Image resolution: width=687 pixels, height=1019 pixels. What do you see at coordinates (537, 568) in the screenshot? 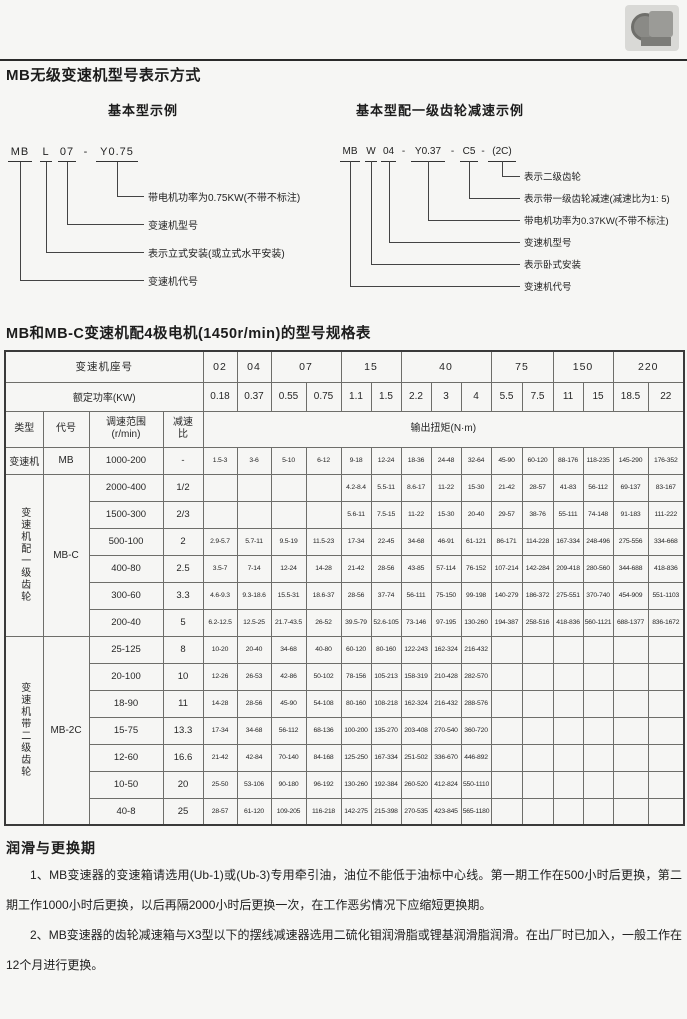
I see `torque-cell: 142-284` at bounding box center [537, 568].